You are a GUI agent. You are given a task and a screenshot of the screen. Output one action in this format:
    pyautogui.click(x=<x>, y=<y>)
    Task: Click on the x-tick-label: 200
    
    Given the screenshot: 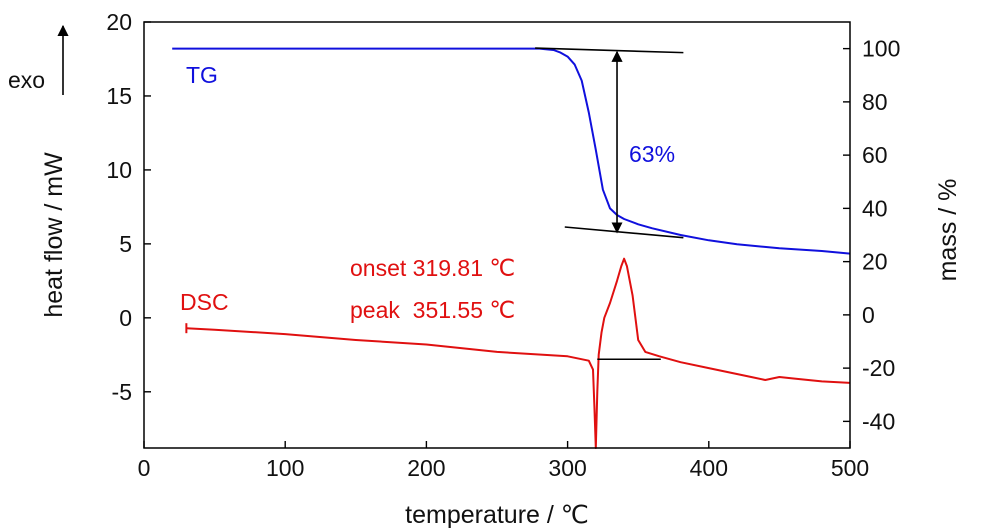 What is the action you would take?
    pyautogui.click(x=426, y=468)
    